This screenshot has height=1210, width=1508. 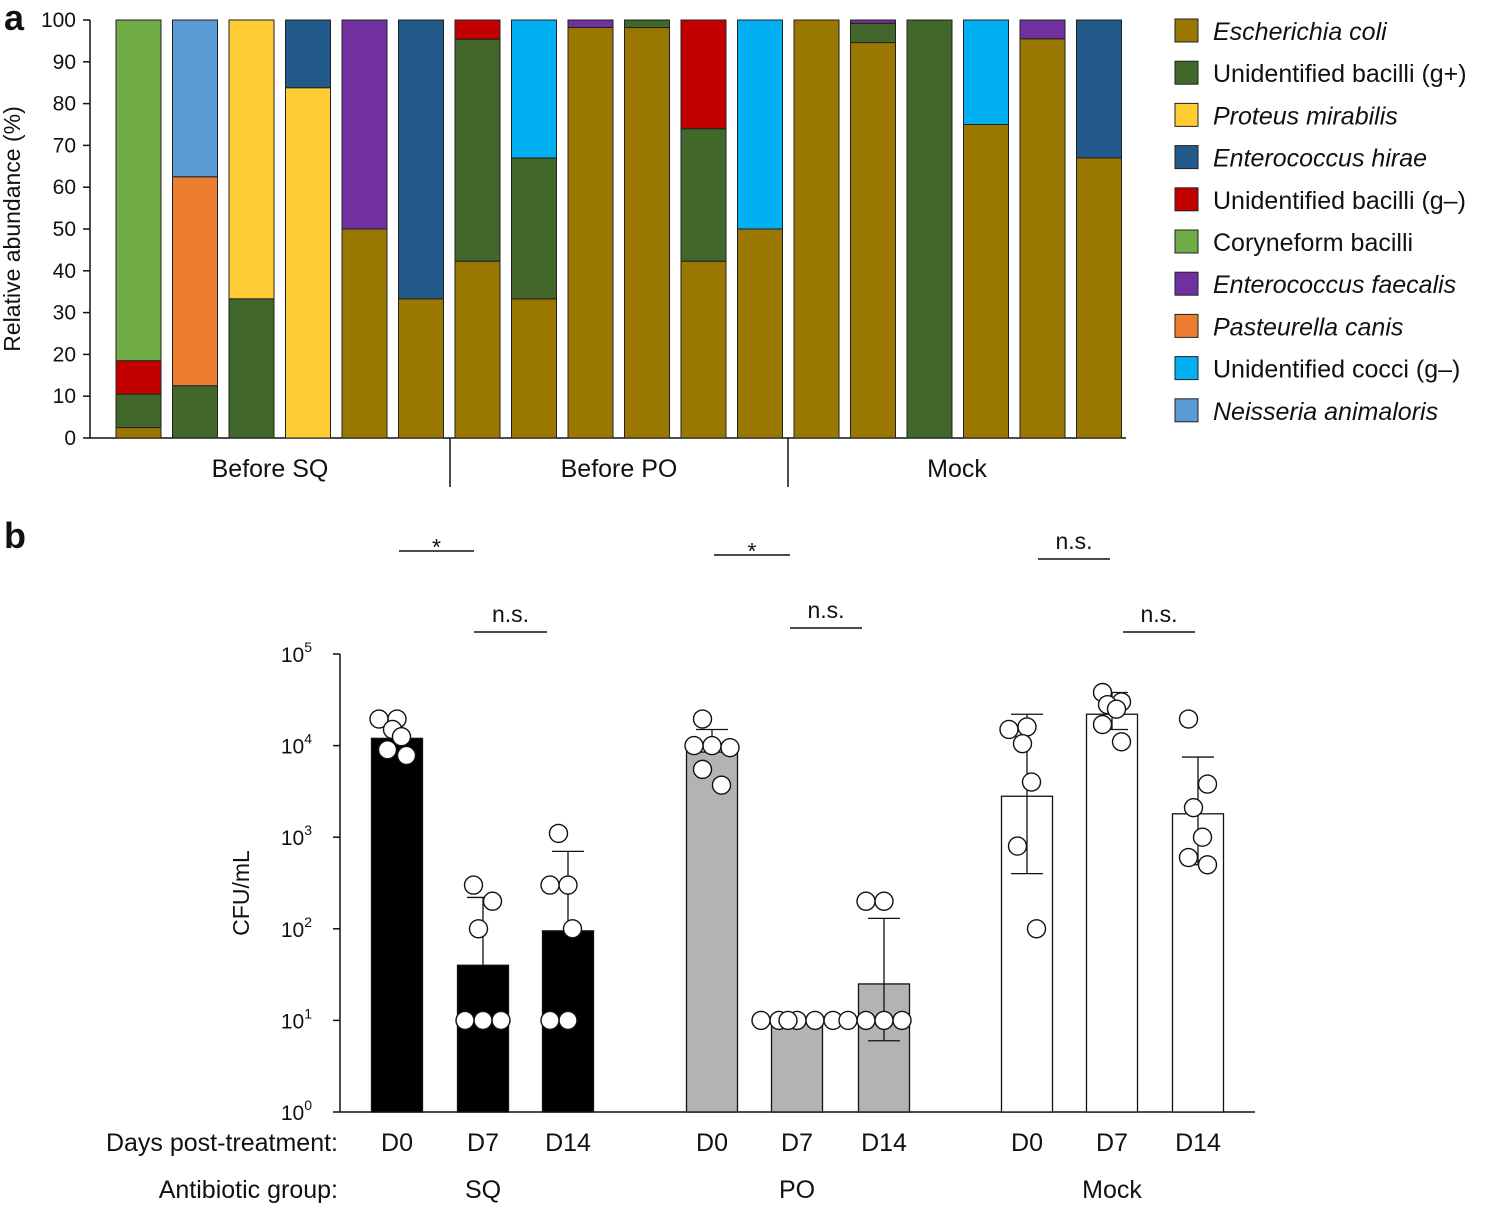 What do you see at coordinates (1027, 1143) in the screenshot?
I see `x-day-label: D0` at bounding box center [1027, 1143].